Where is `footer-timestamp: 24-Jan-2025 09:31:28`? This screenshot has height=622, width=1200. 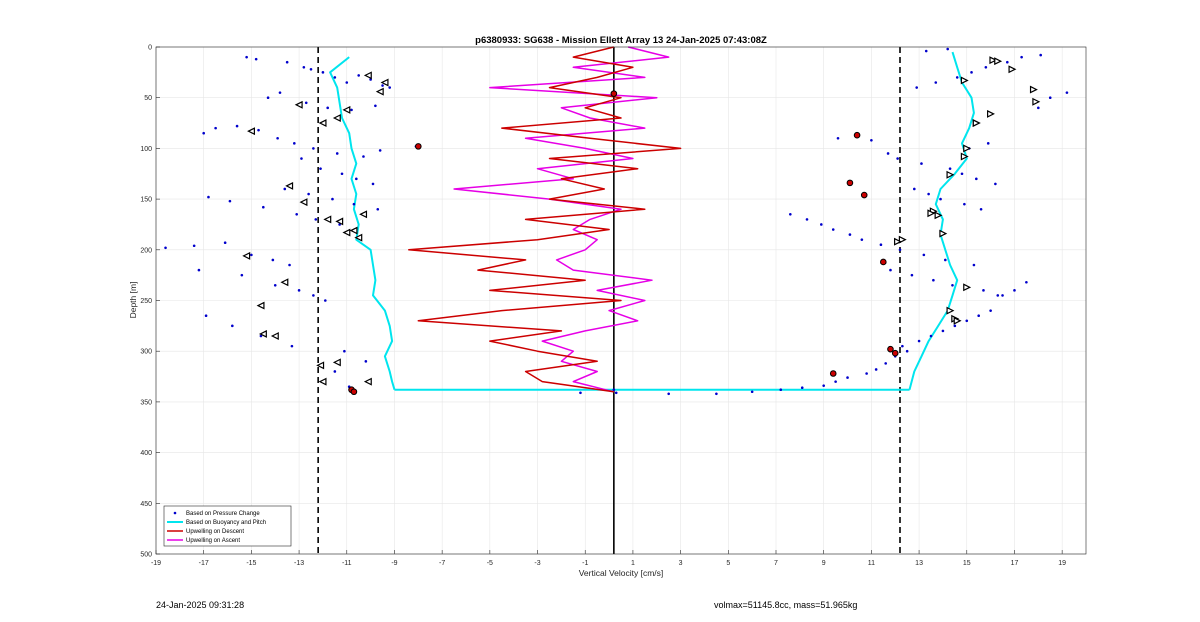 footer-timestamp: 24-Jan-2025 09:31:28 is located at coordinates (200, 605).